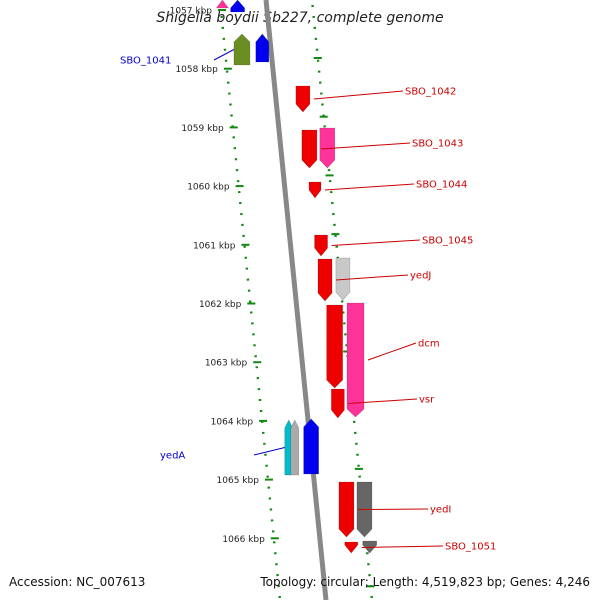  I want to click on scale-tick-label: 1060 kbp, so click(208, 188).